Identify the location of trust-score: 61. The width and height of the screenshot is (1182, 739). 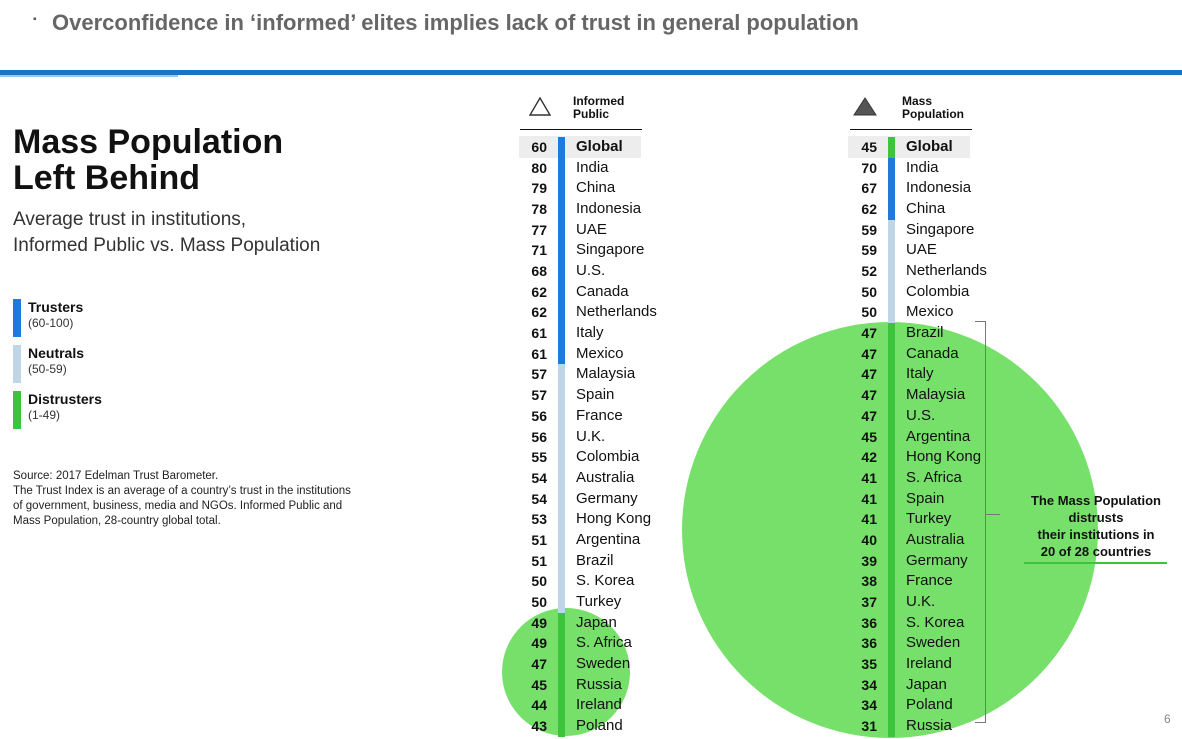
(539, 354).